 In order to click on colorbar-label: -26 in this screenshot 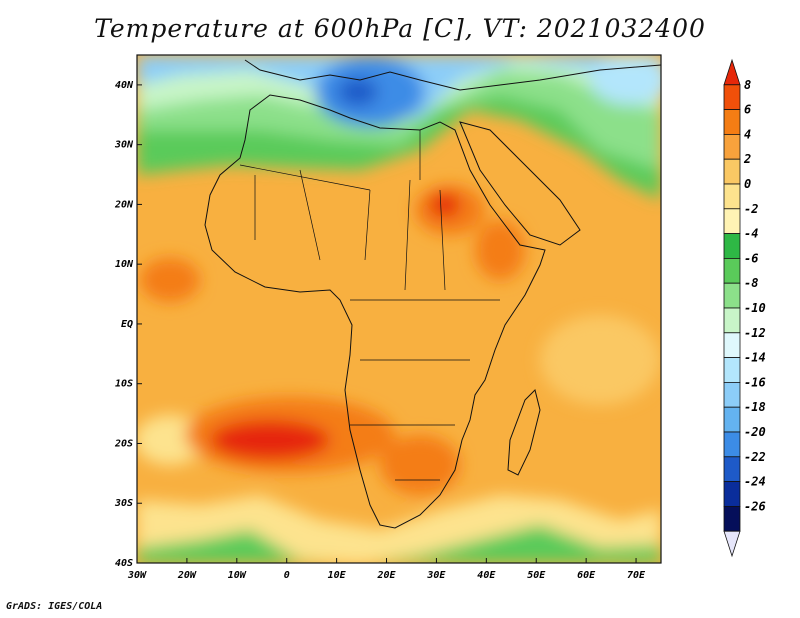, I will do `click(755, 506)`.